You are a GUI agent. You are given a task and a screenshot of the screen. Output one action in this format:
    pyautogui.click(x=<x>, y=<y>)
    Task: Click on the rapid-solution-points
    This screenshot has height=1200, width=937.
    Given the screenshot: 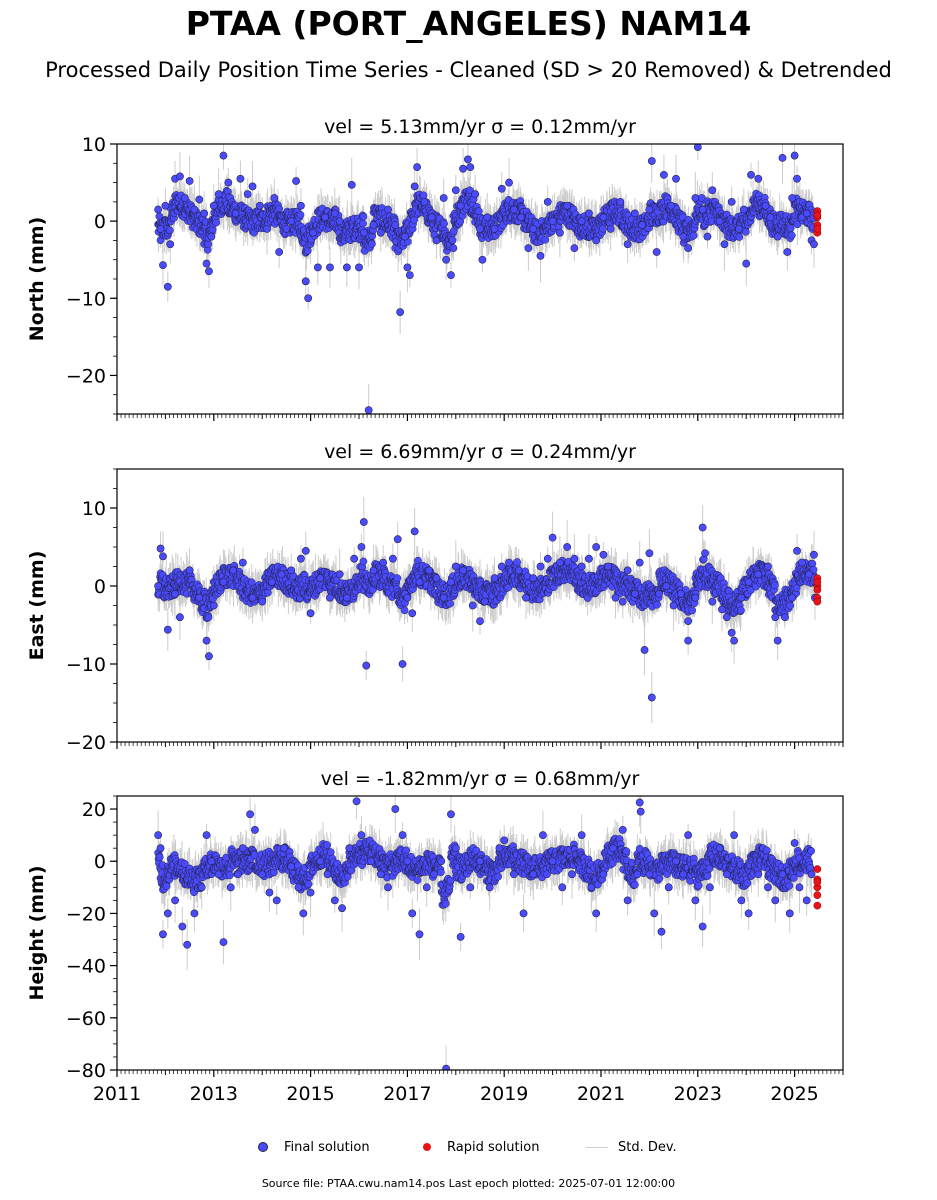 What is the action you would take?
    pyautogui.click(x=817, y=222)
    